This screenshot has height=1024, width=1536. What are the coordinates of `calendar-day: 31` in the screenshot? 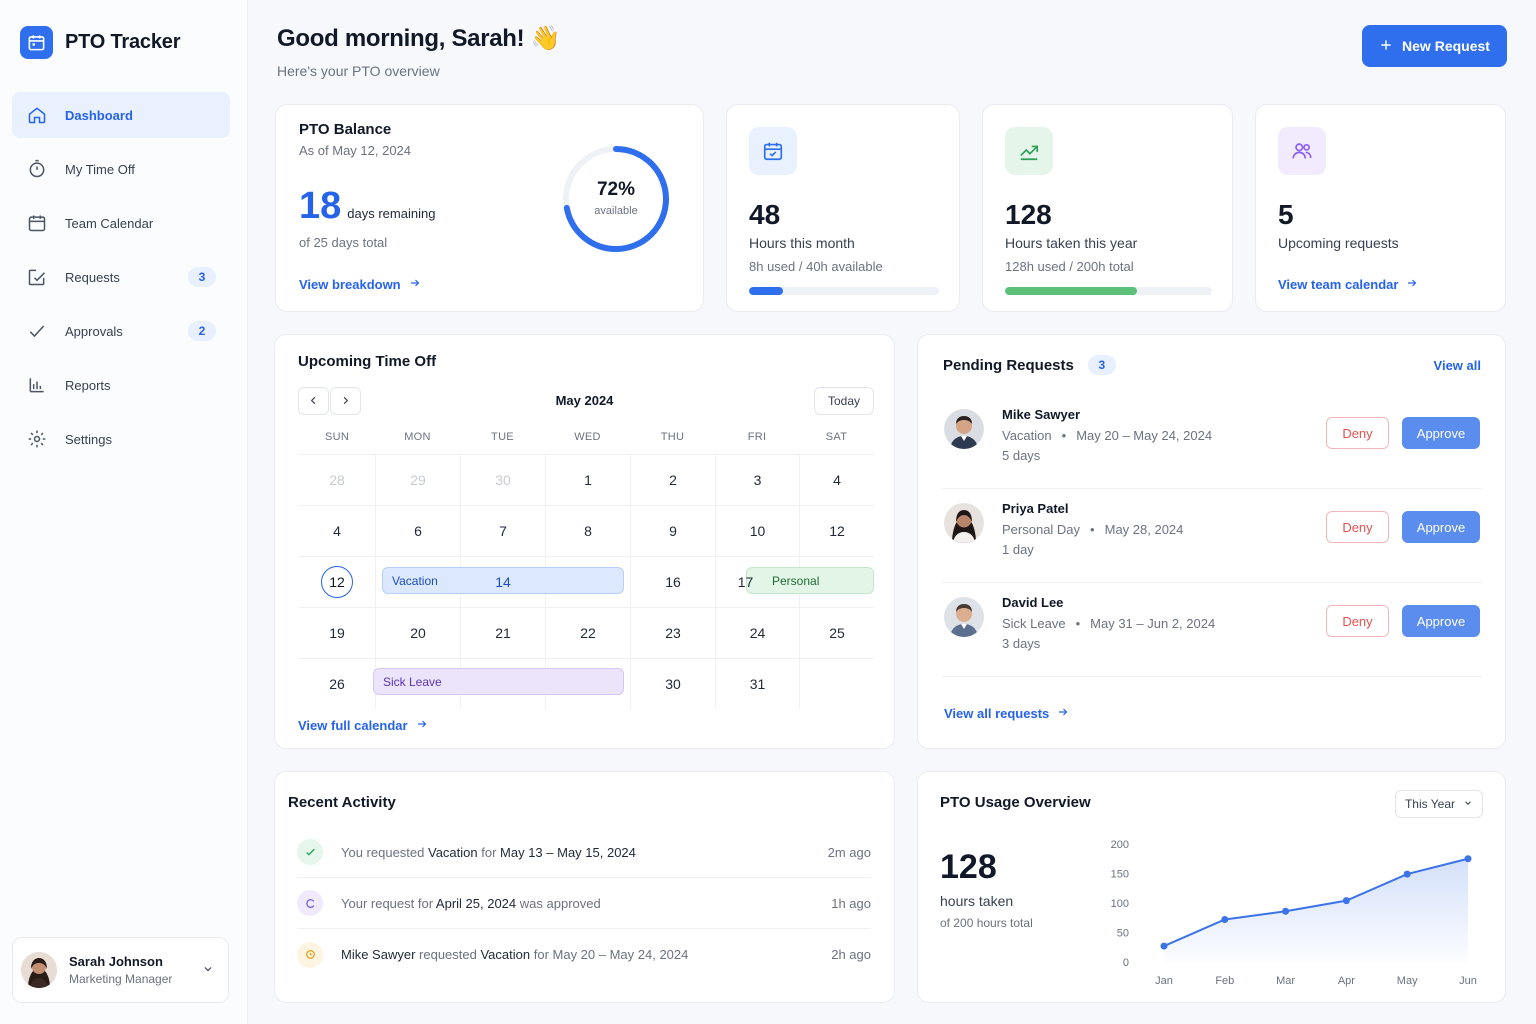 It's located at (757, 683).